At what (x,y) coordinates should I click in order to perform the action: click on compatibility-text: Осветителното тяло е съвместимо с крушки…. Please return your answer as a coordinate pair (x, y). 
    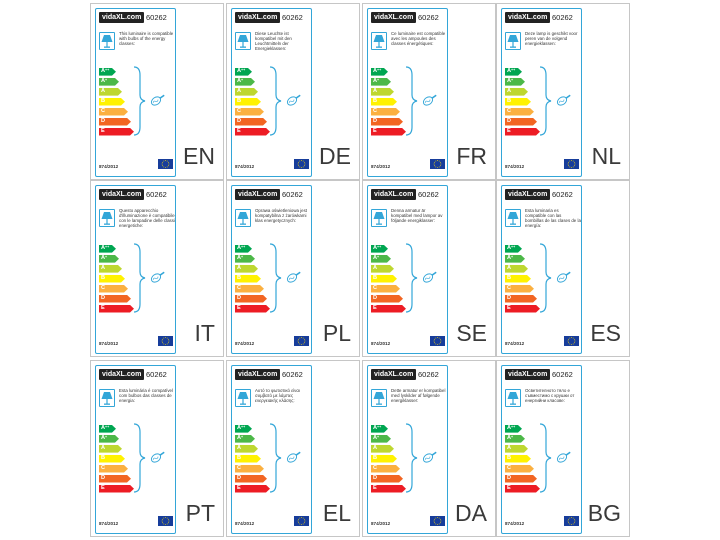
    Looking at the image, I should click on (550, 396).